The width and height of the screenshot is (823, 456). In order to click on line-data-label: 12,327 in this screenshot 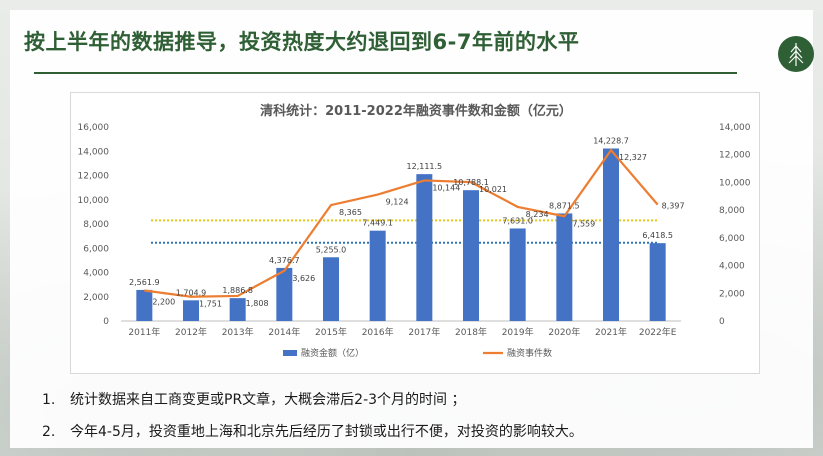, I will do `click(633, 157)`.